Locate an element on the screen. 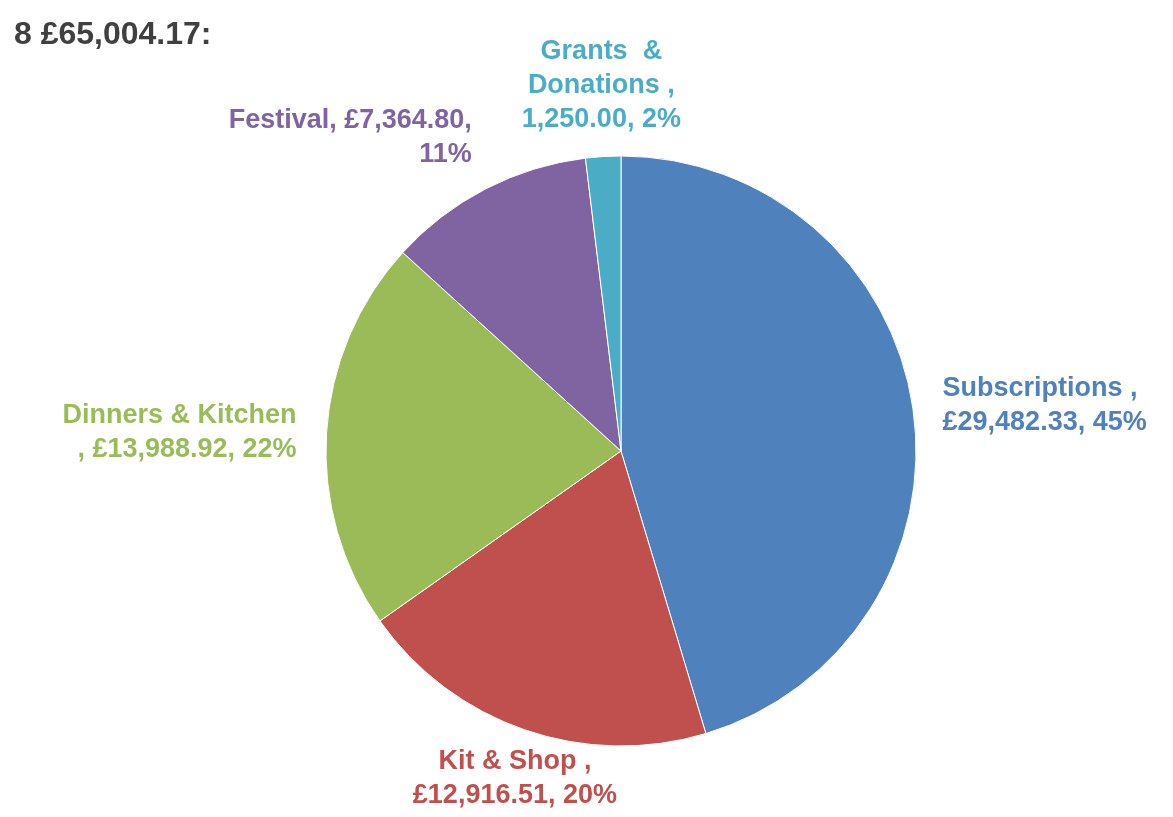 This screenshot has height=817, width=1173. chart-title: 8 £65,004.17: is located at coordinates (113, 33).